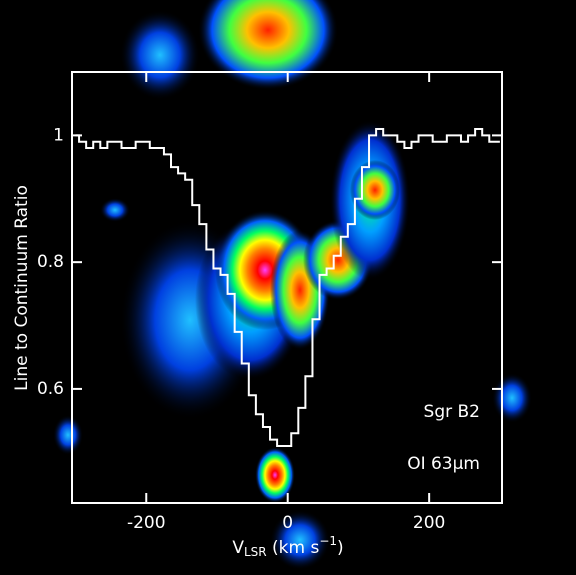 The width and height of the screenshot is (576, 575). What do you see at coordinates (22, 288) in the screenshot?
I see `y-axis-label: Line to Continuum Ratio` at bounding box center [22, 288].